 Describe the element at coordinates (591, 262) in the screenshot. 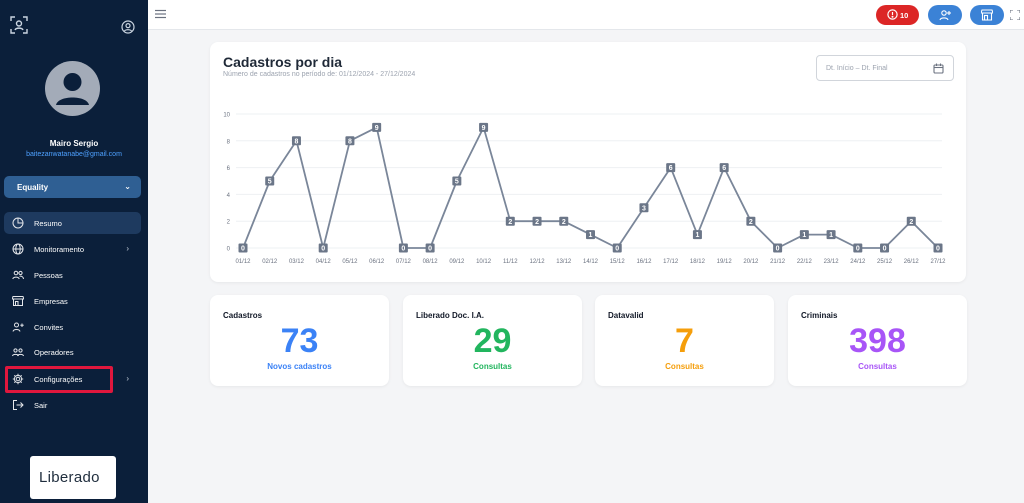

I see `x-tick-label: 14/12` at that location.